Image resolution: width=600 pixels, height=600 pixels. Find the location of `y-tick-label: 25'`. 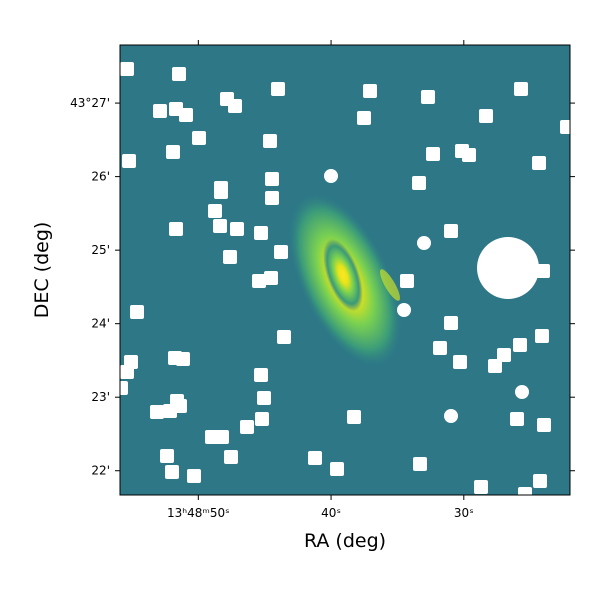

y-tick-label: 25' is located at coordinates (100, 250).